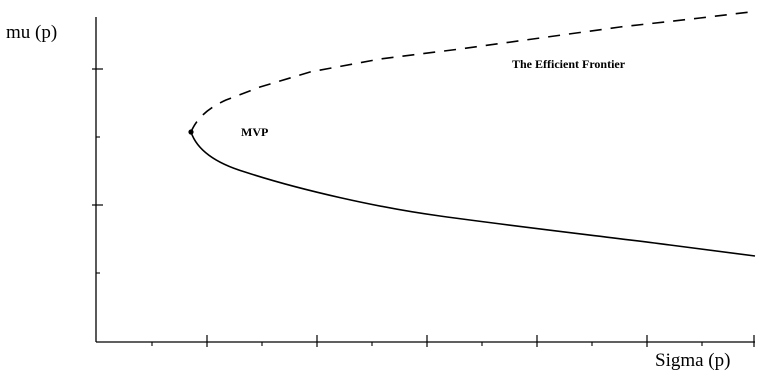 The height and width of the screenshot is (372, 757). What do you see at coordinates (453, 341) in the screenshot?
I see `x-axis-ticks` at bounding box center [453, 341].